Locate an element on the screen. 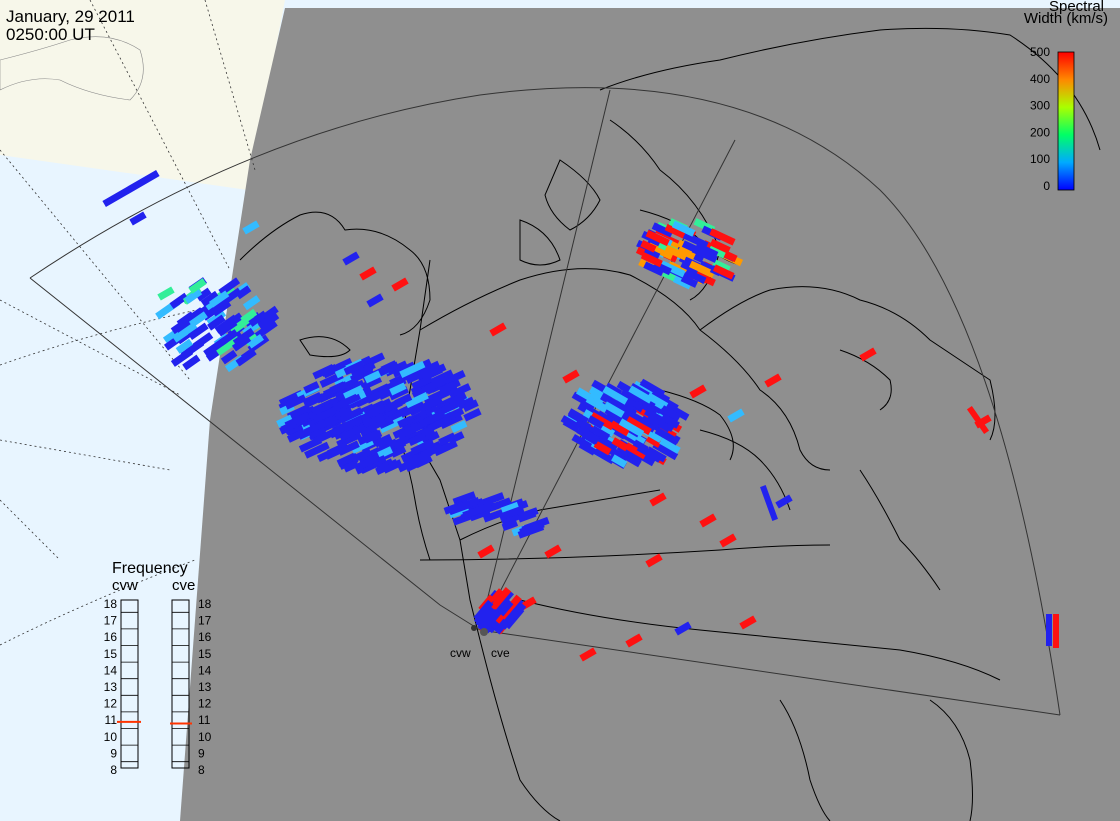 Image resolution: width=1120 pixels, height=821 pixels. color-scale-bar is located at coordinates (1066, 121).